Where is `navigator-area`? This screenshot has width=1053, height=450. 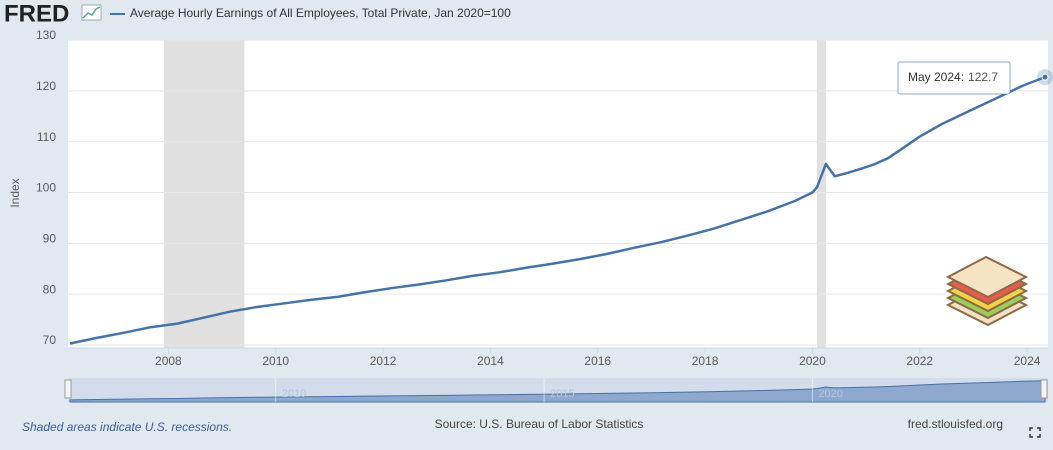
navigator-area is located at coordinates (557, 391).